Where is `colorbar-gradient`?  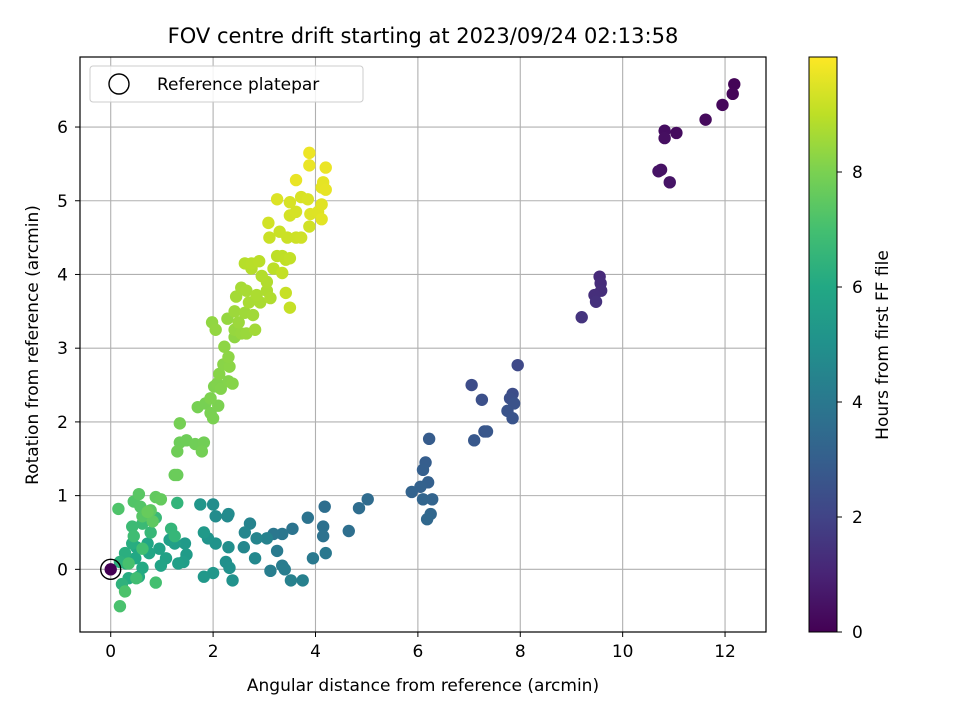 colorbar-gradient is located at coordinates (823, 344).